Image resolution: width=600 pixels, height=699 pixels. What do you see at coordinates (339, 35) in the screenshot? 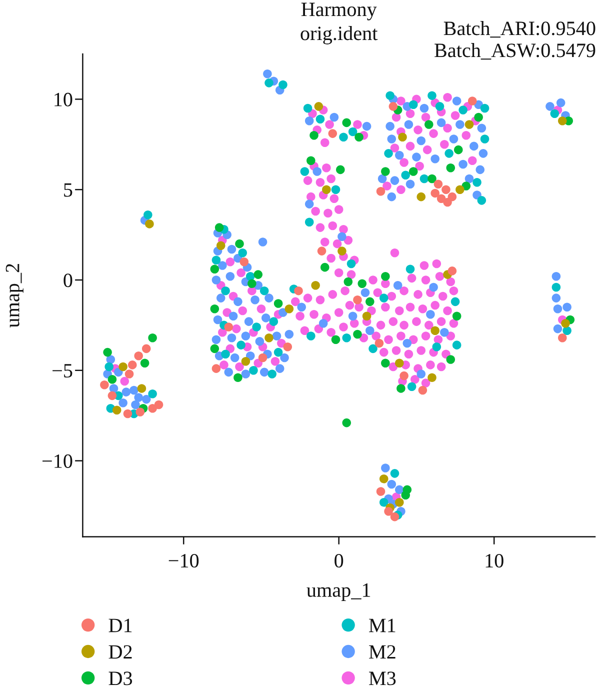
I see `chart-subtitle: orig.ident` at bounding box center [339, 35].